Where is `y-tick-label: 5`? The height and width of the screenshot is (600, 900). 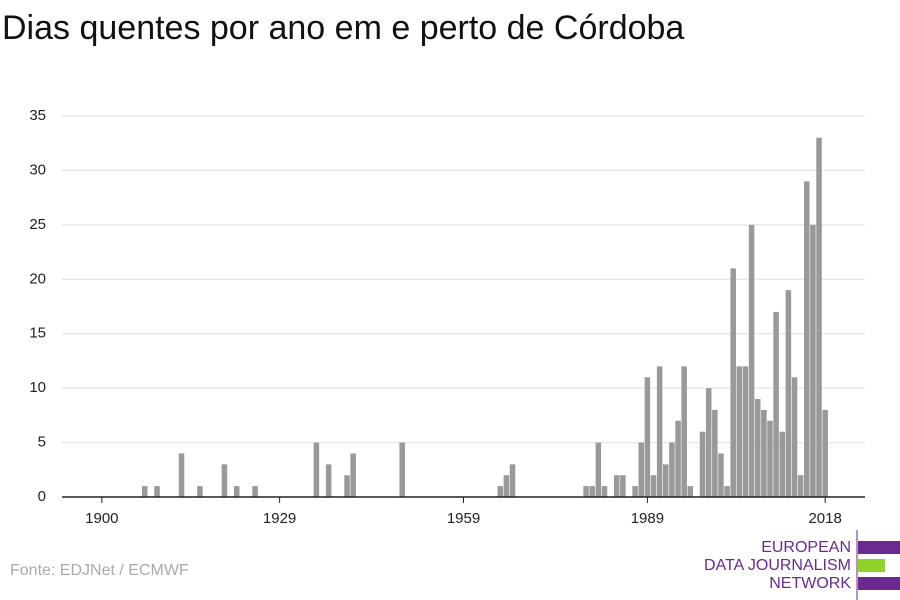
y-tick-label: 5 is located at coordinates (42, 442).